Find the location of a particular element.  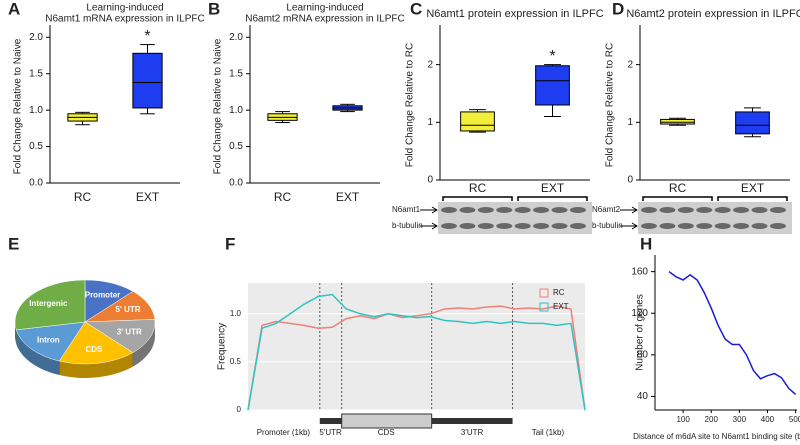

y-axis-label: Fold Change Relative to RC is located at coordinates (610, 105).